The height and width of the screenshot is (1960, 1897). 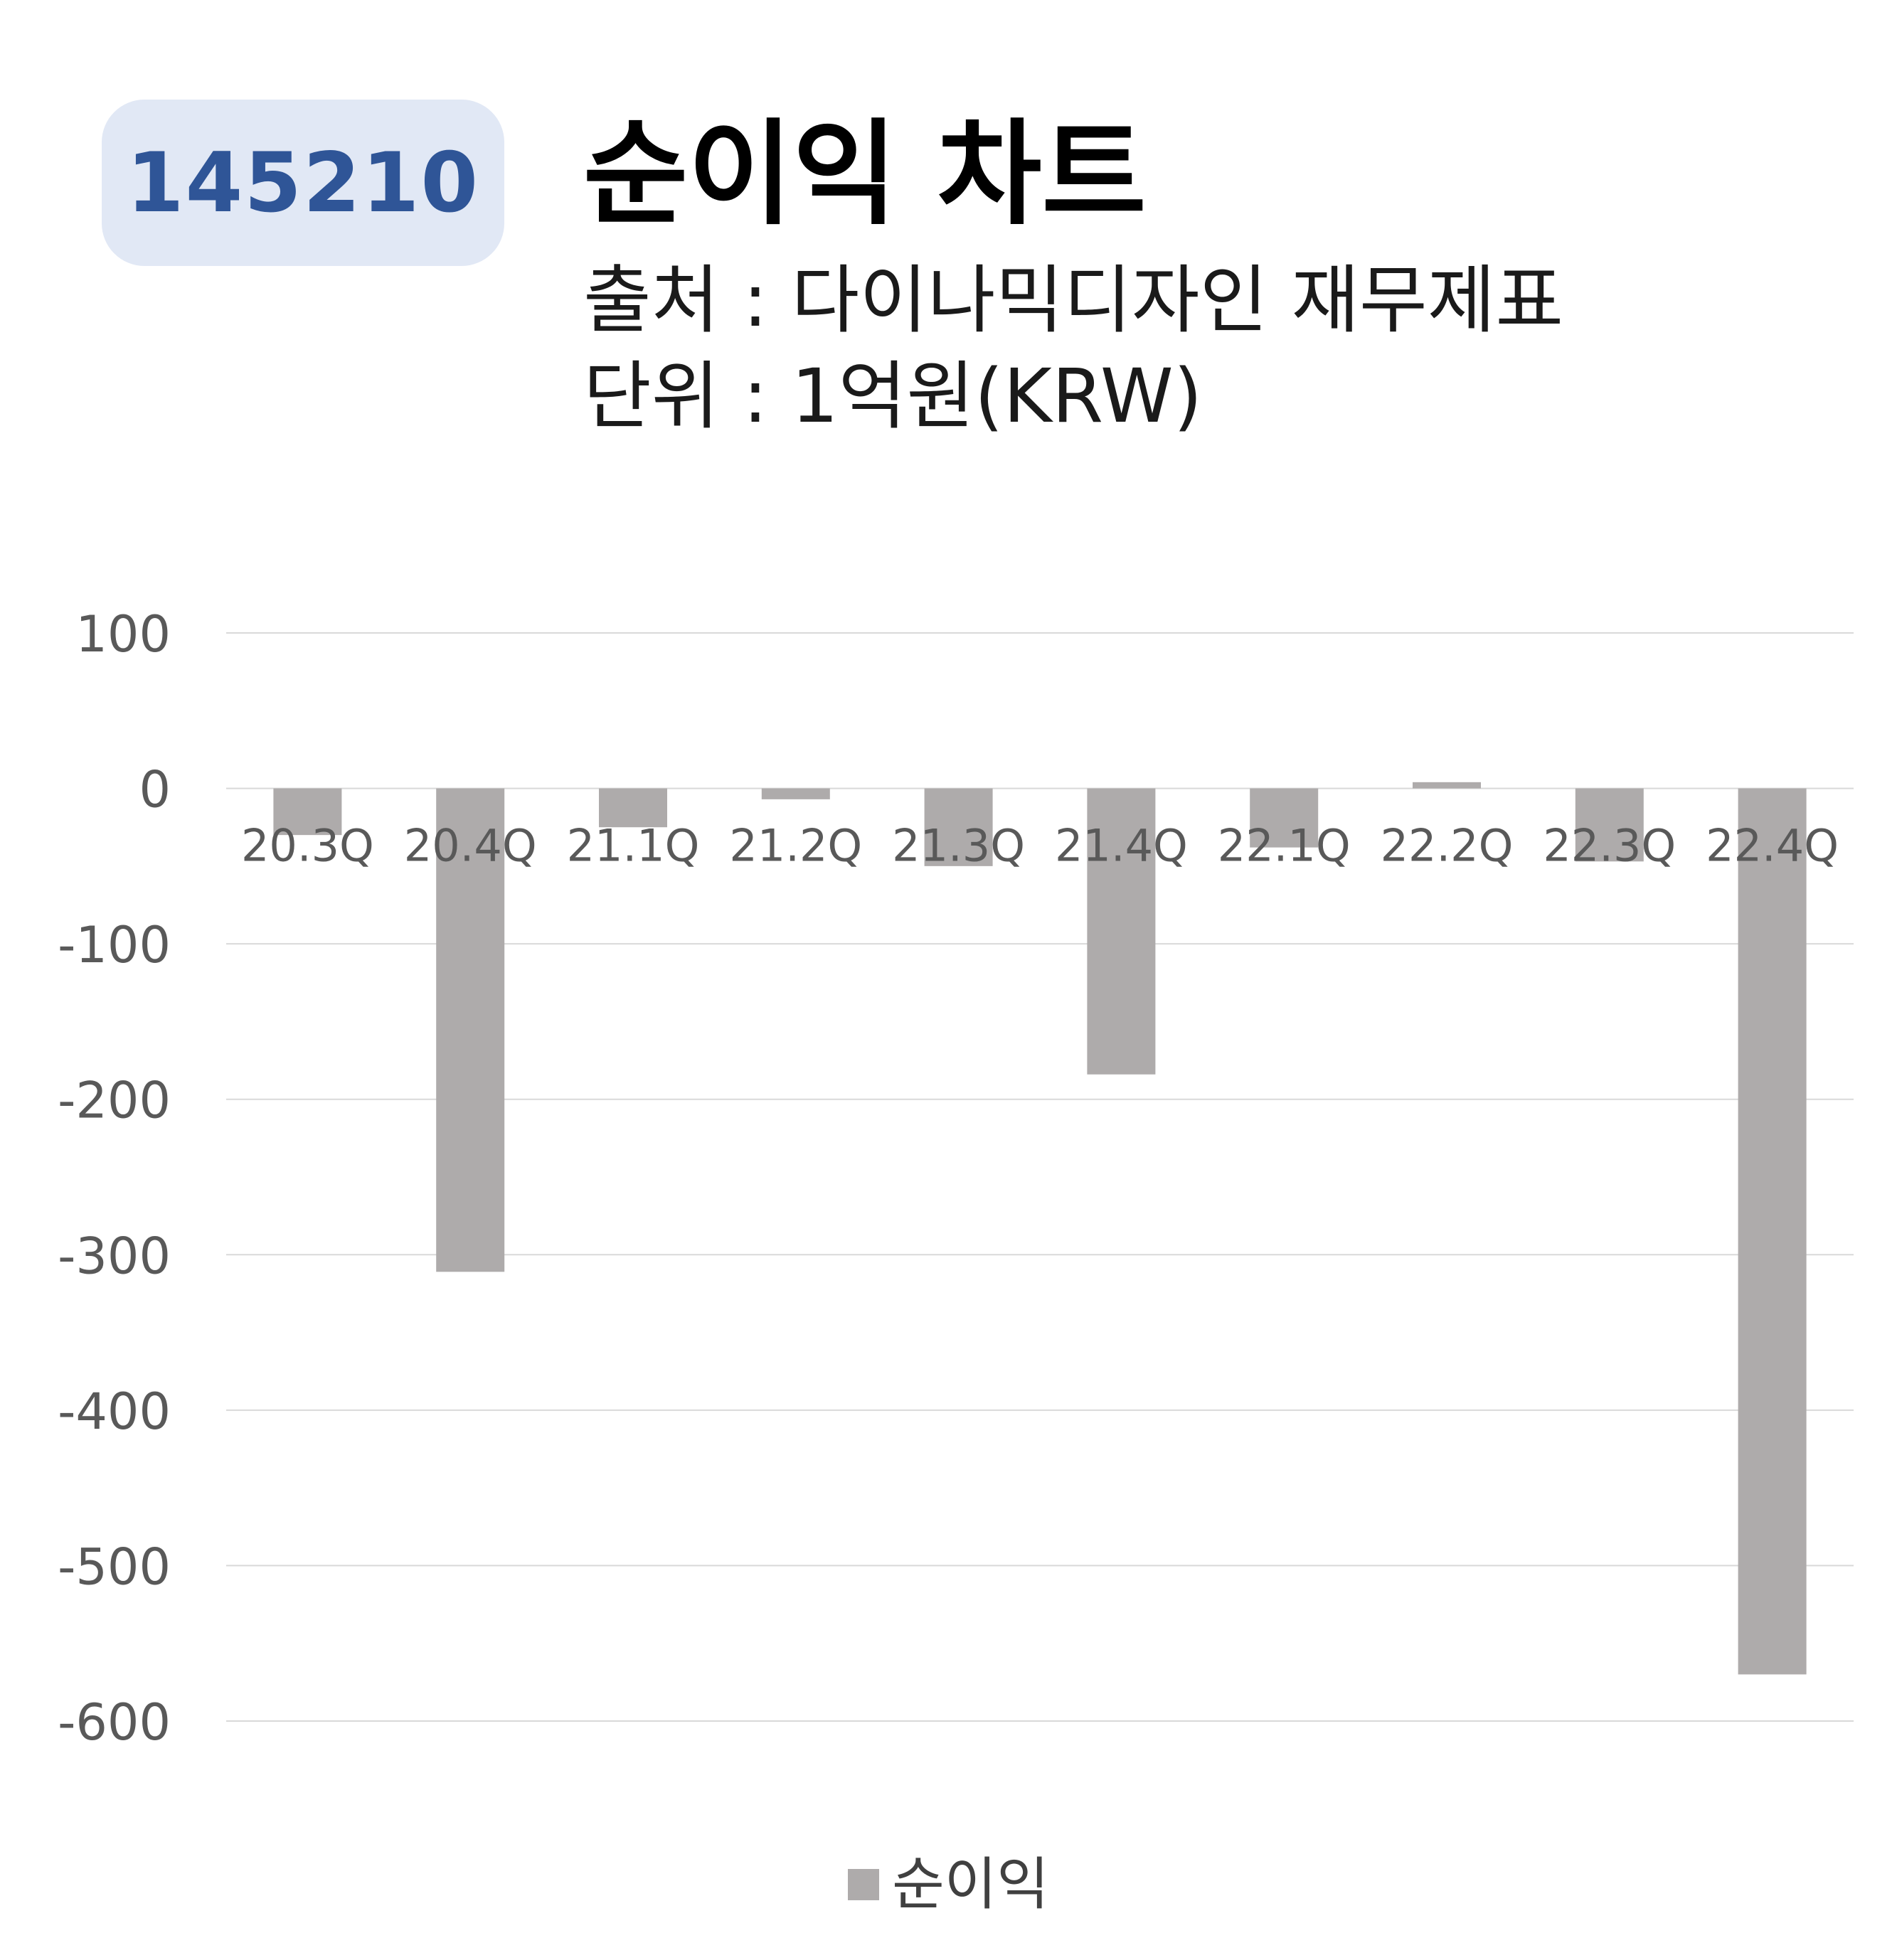 I want to click on legend-label: 순이익, so click(x=970, y=1884).